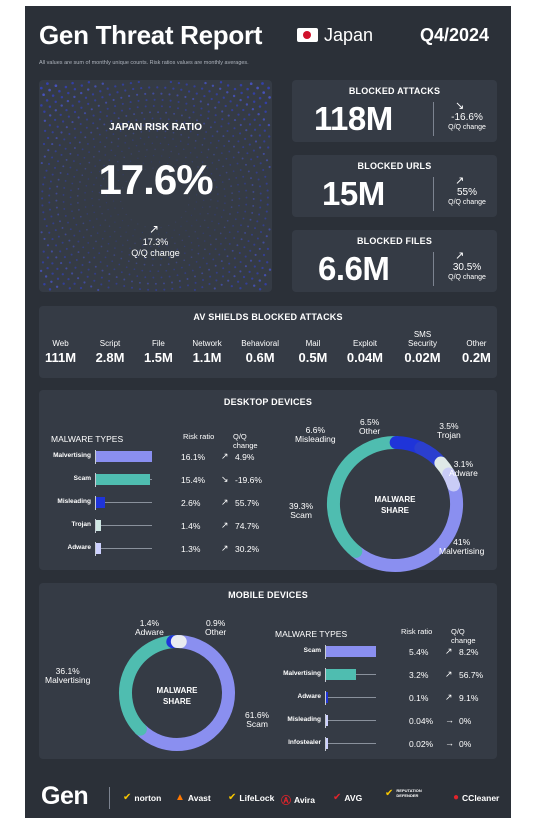 The width and height of the screenshot is (536, 826). Describe the element at coordinates (353, 193) in the screenshot. I see `blocked-urls-value: 15M` at that location.